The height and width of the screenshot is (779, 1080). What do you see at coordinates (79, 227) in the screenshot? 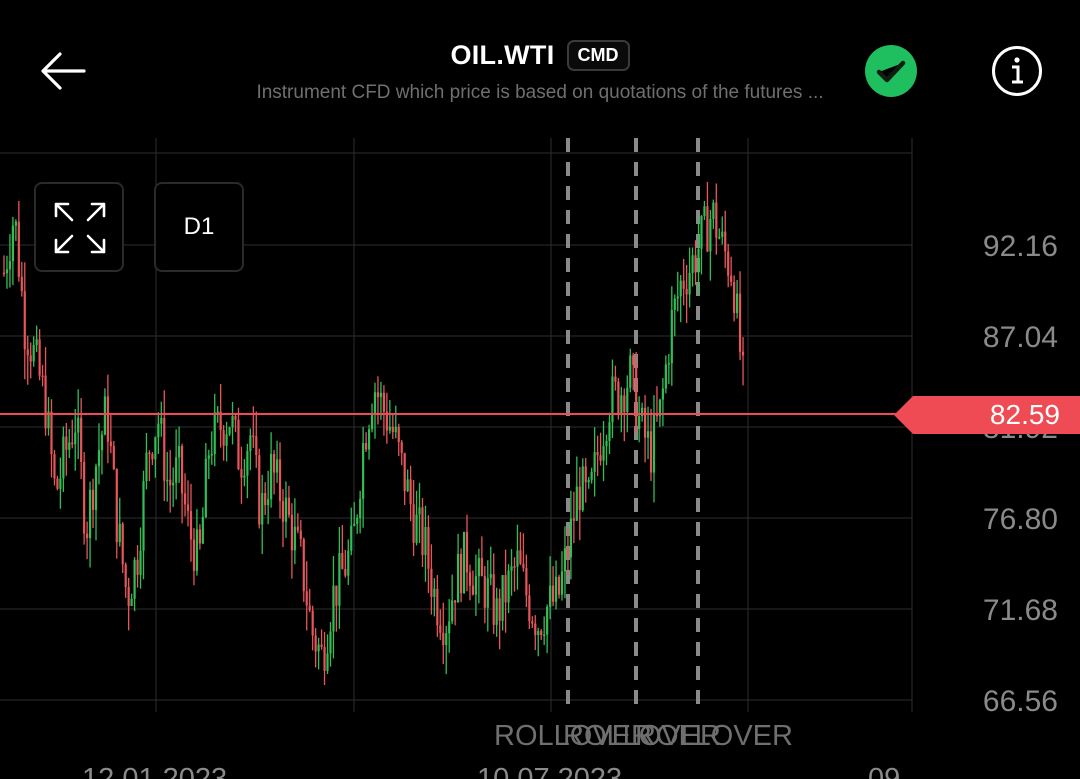
I see `expand-chart-button` at bounding box center [79, 227].